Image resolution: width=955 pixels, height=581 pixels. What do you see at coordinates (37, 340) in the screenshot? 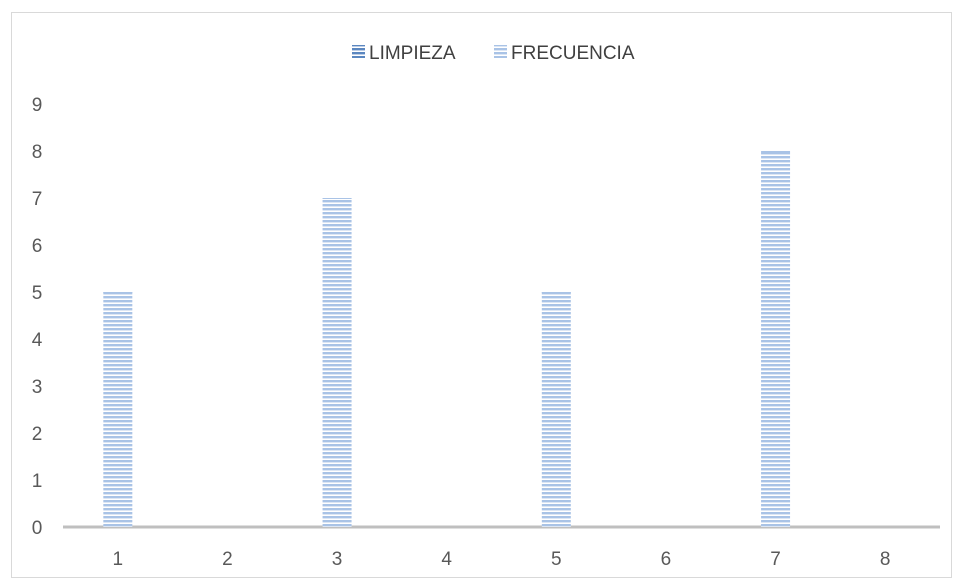
I see `y-tick-label: 4` at bounding box center [37, 340].